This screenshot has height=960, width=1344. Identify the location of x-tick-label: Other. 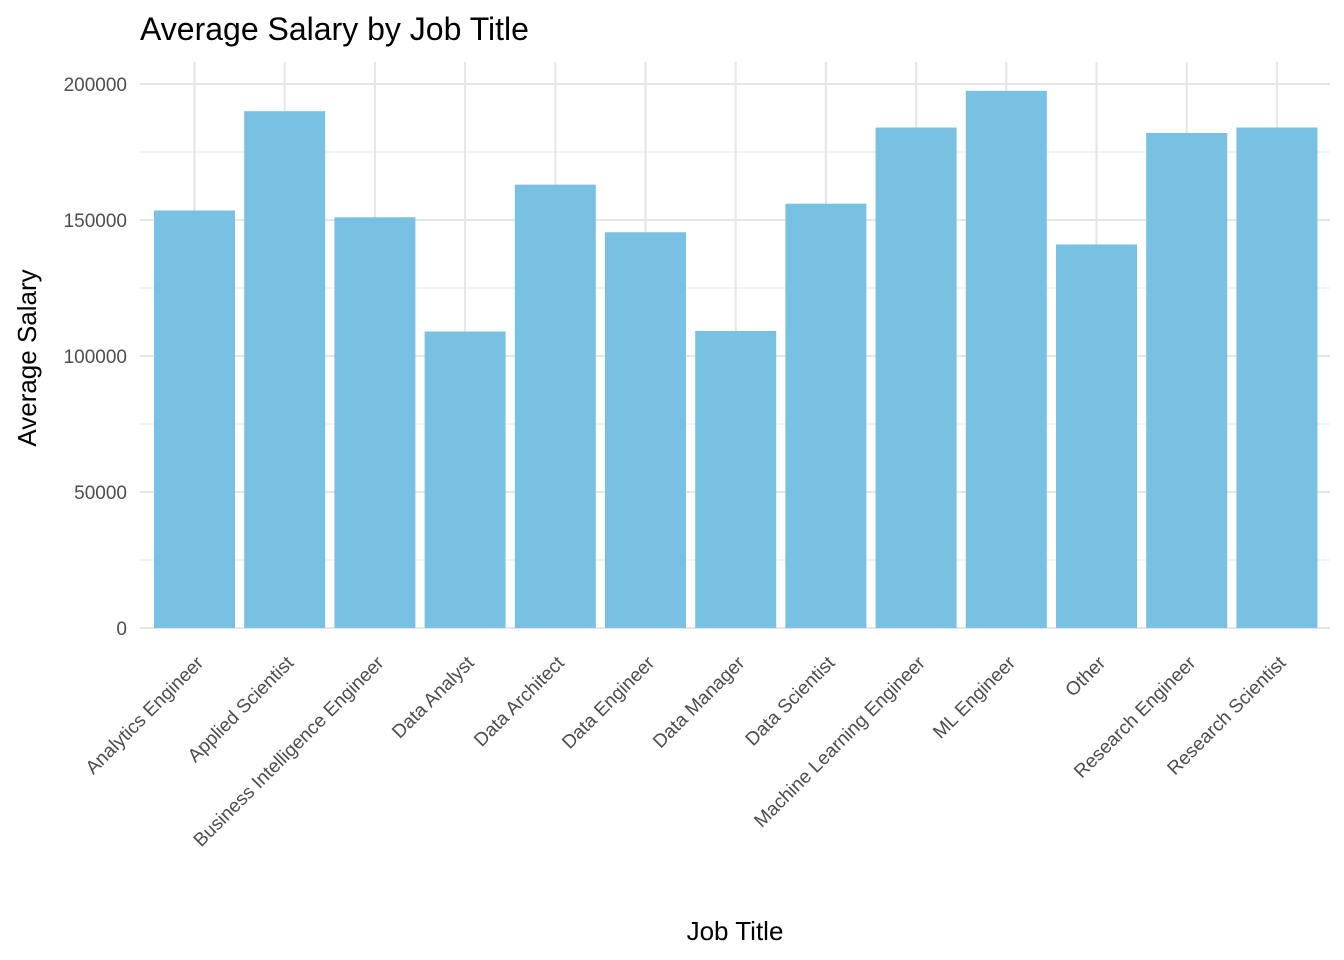
(1086, 676).